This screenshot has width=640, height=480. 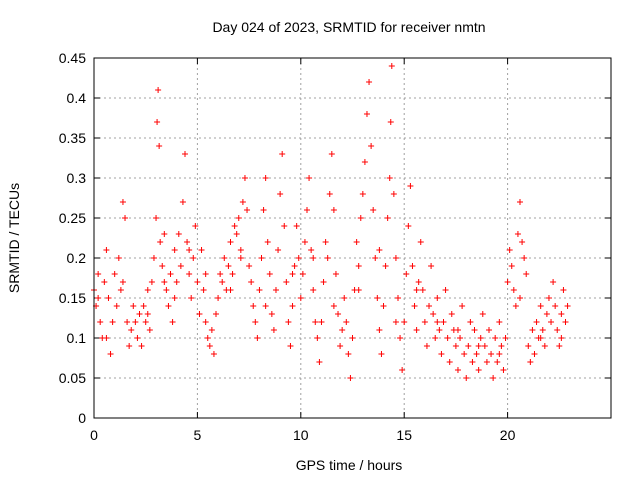 I want to click on y-axis-label: SRMTID / TECUs, so click(x=14, y=238).